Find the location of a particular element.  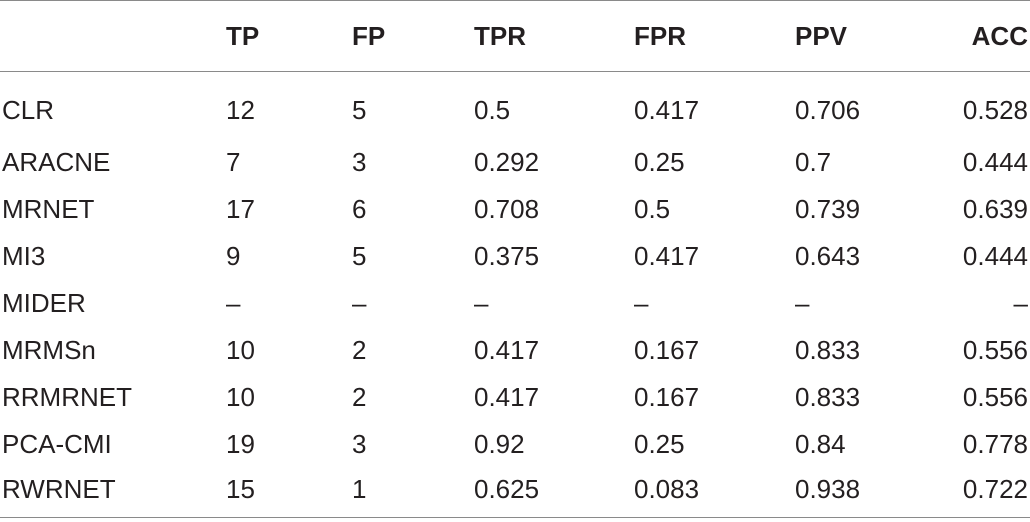

header-acc: ACC is located at coordinates (992, 36).